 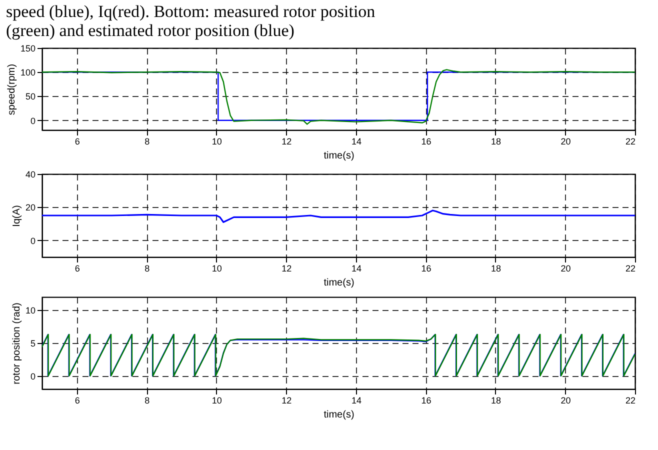 What do you see at coordinates (191, 21) in the screenshot?
I see `chart-title: speed (blue), Iq(red). Bottom: measured rotor position (green) and estimated rotor position (blue)` at bounding box center [191, 21].